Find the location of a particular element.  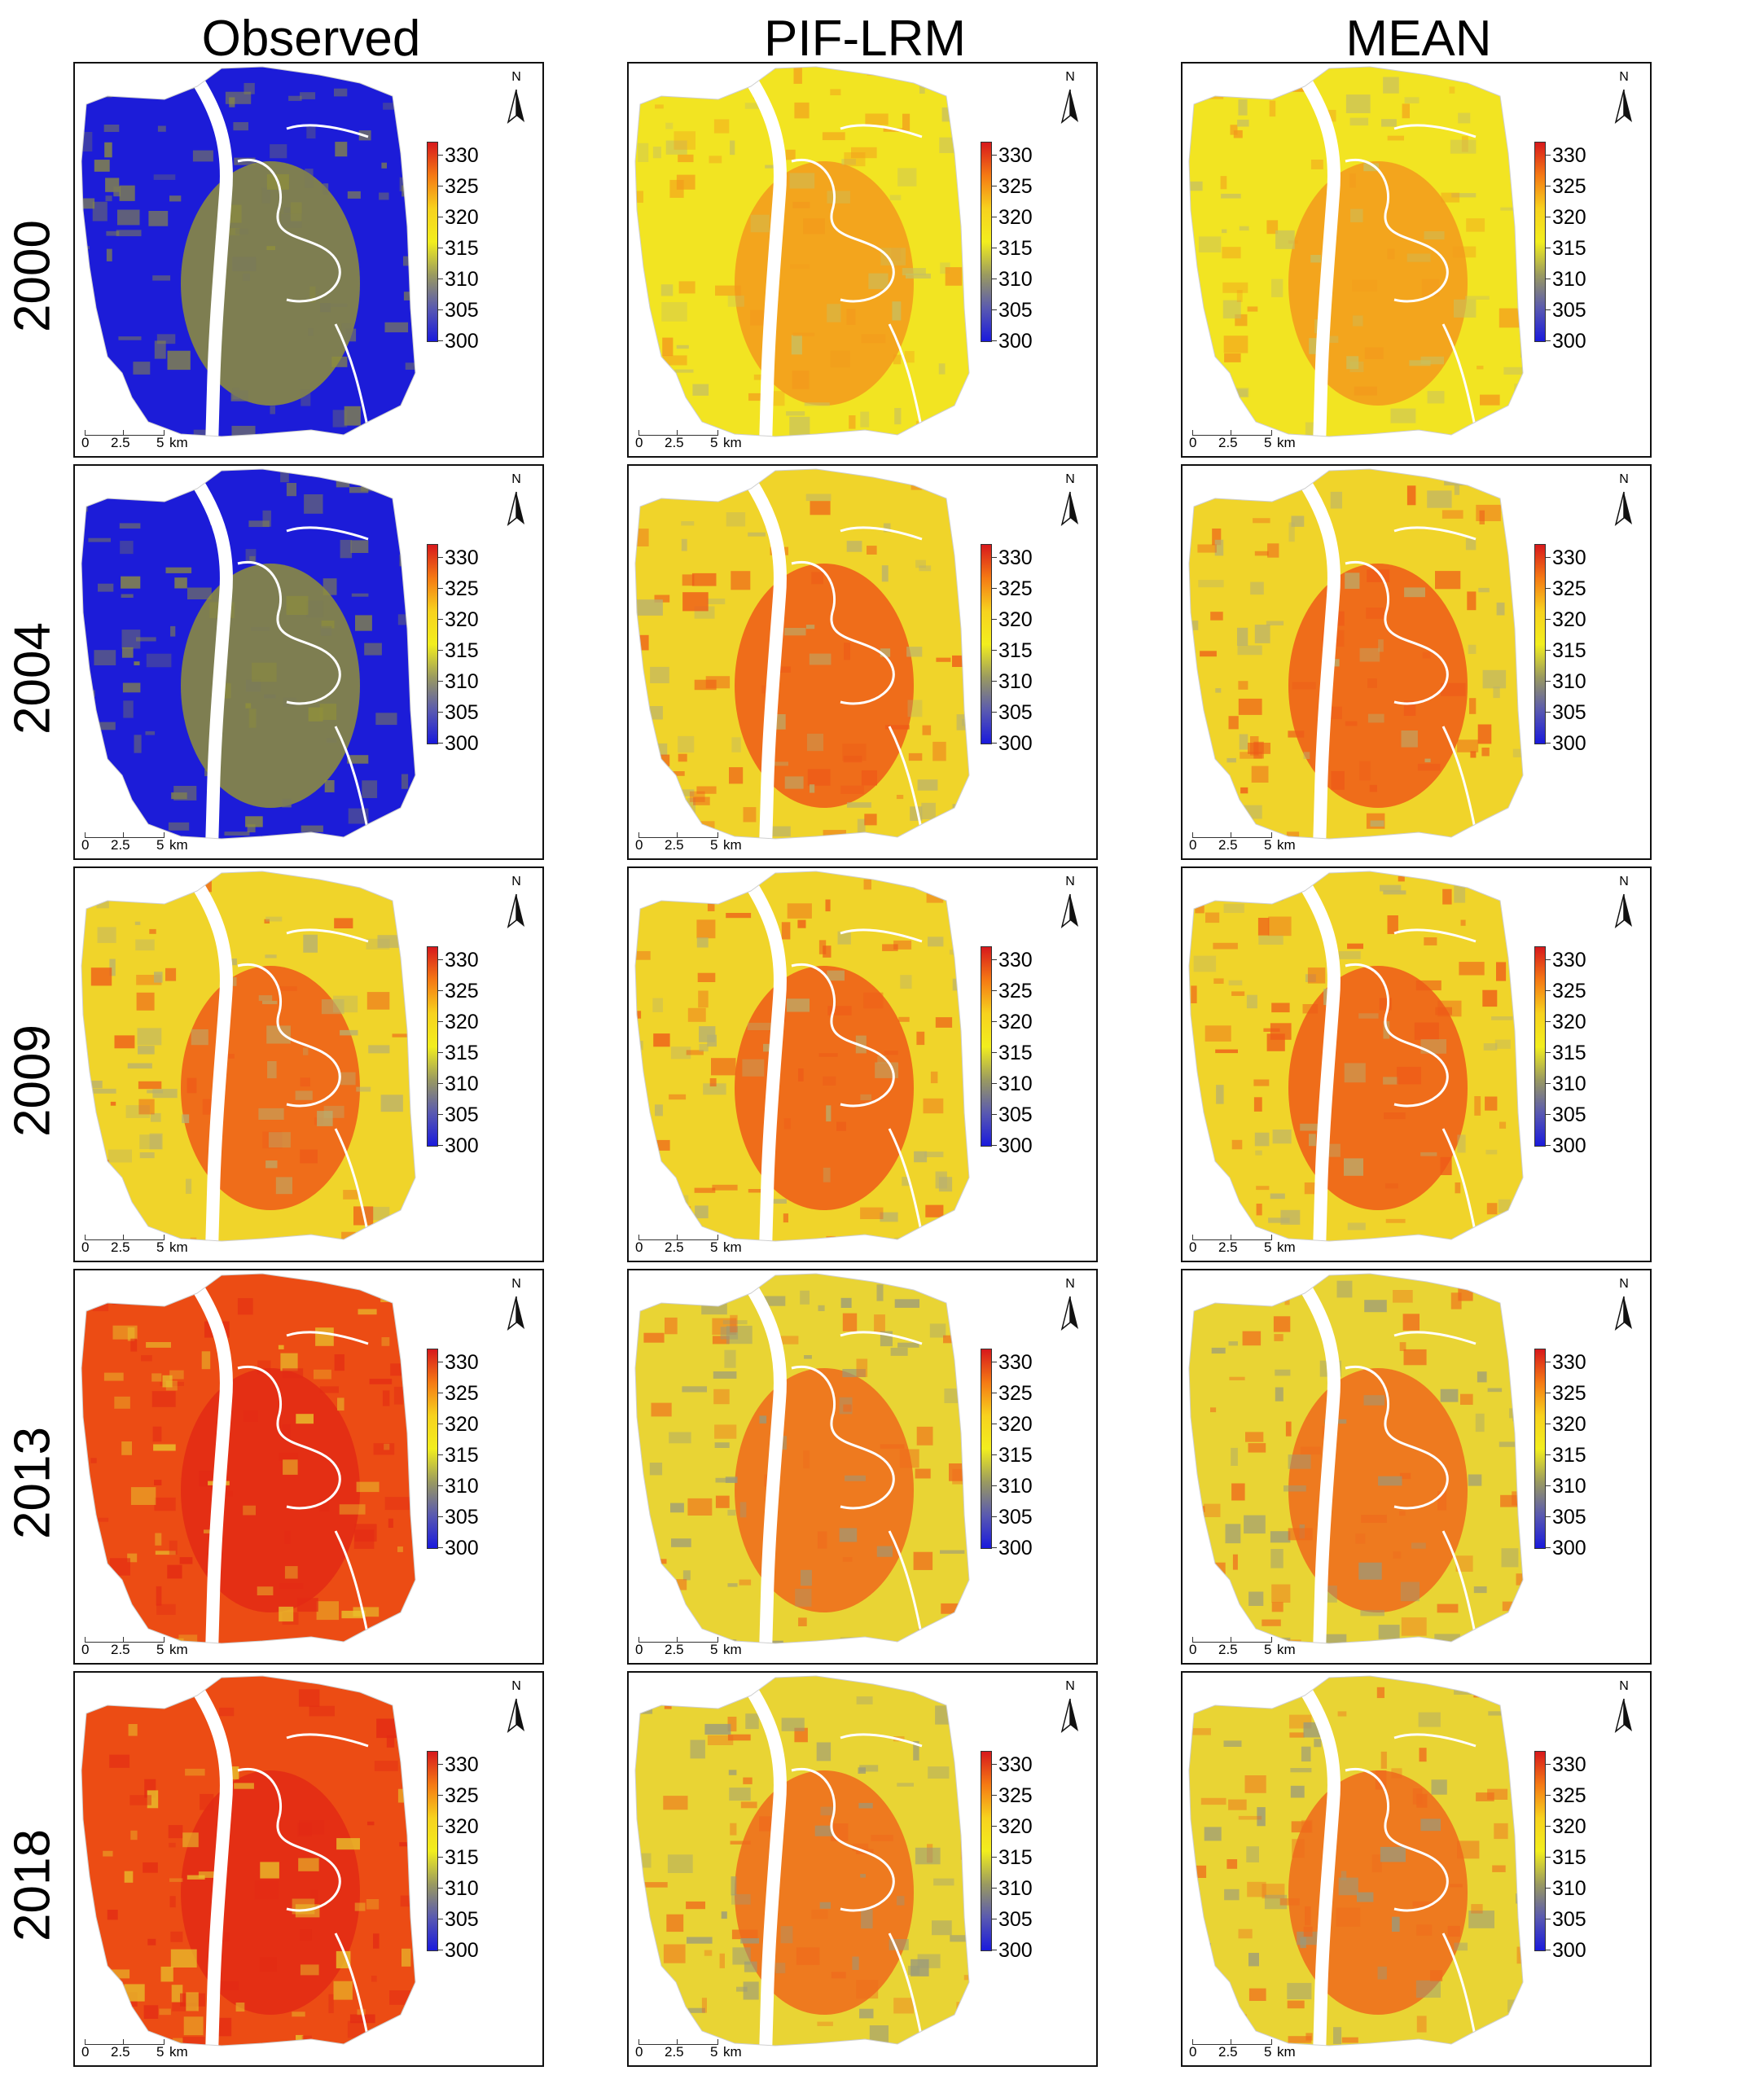

row-title-2018: 2018 is located at coordinates (32, 1885).